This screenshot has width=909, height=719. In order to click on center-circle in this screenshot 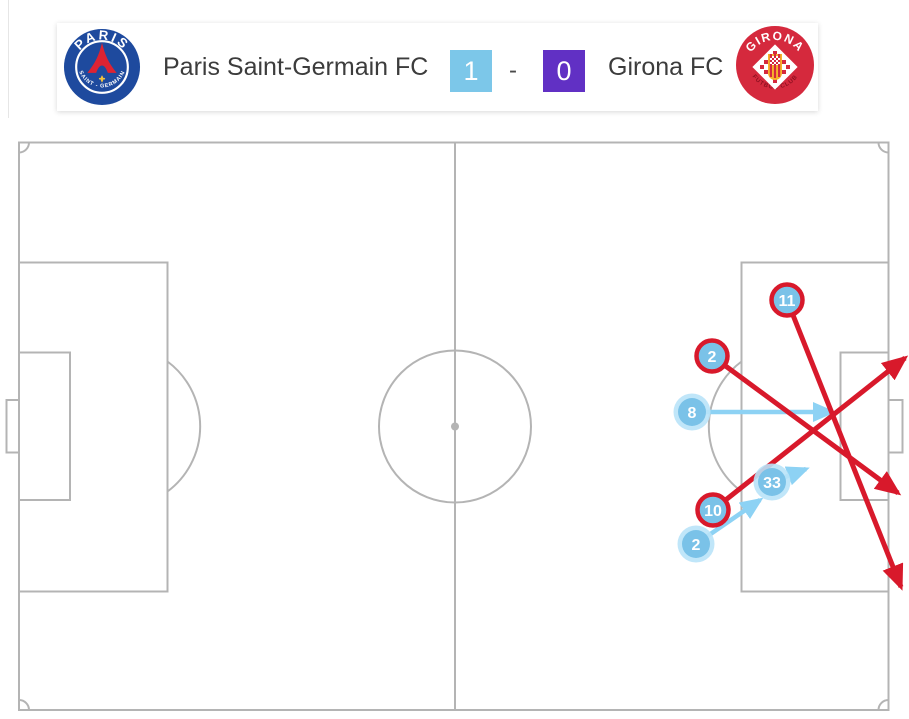, I will do `click(455, 426)`.